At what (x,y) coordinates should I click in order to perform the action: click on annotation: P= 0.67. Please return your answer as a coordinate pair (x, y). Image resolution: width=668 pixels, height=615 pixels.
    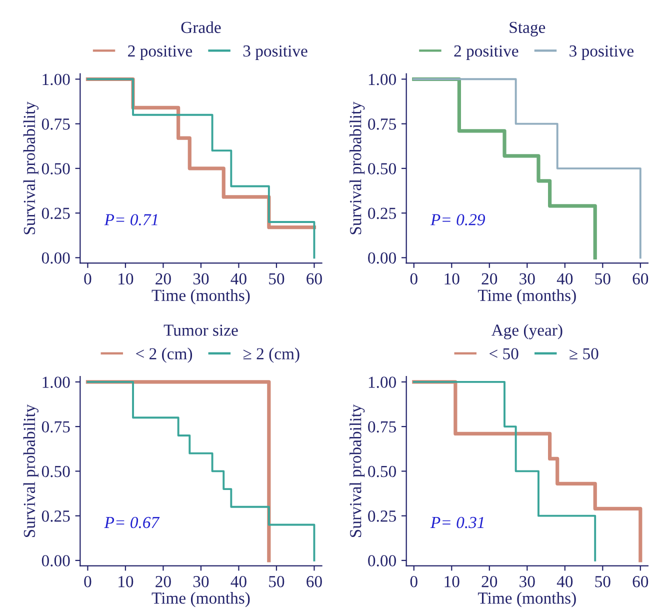
    Looking at the image, I should click on (132, 522).